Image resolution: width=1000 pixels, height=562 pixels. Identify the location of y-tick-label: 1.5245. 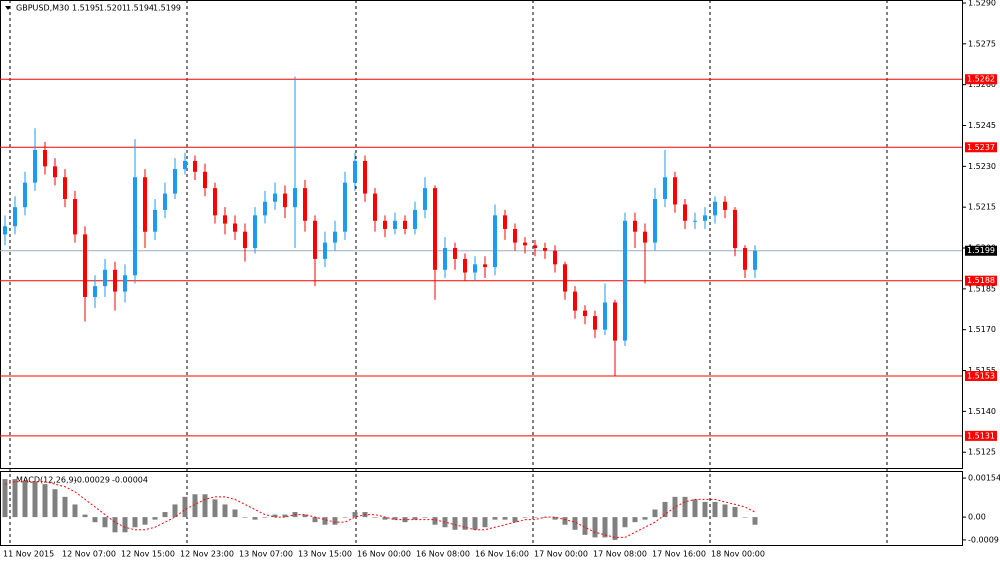
(982, 125).